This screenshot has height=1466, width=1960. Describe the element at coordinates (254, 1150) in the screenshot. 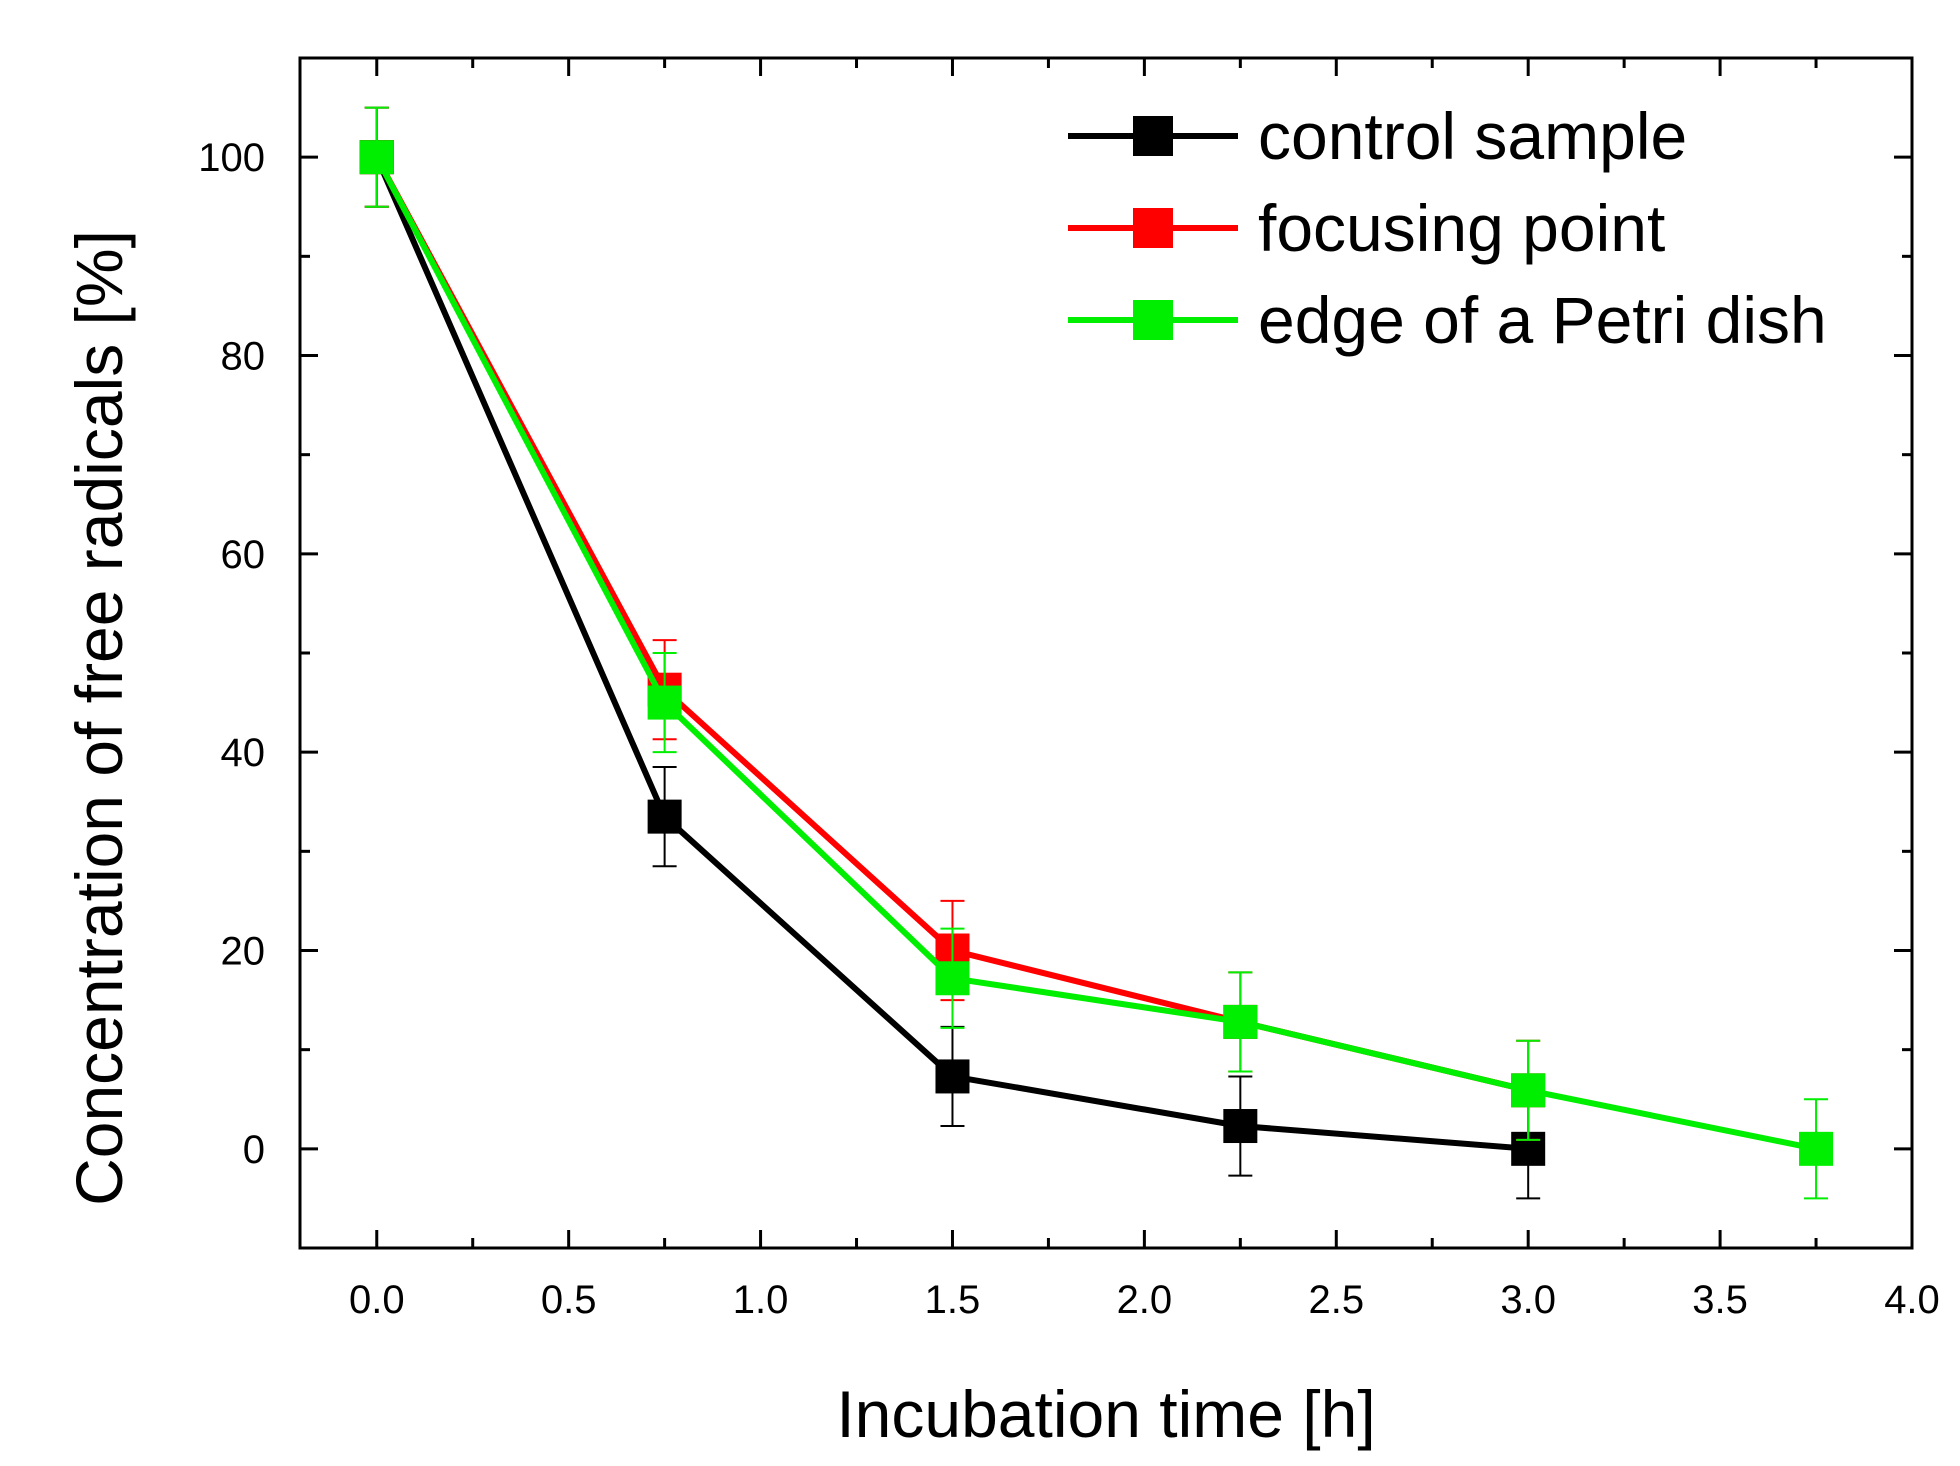

I see `y-tick-label: 0` at that location.